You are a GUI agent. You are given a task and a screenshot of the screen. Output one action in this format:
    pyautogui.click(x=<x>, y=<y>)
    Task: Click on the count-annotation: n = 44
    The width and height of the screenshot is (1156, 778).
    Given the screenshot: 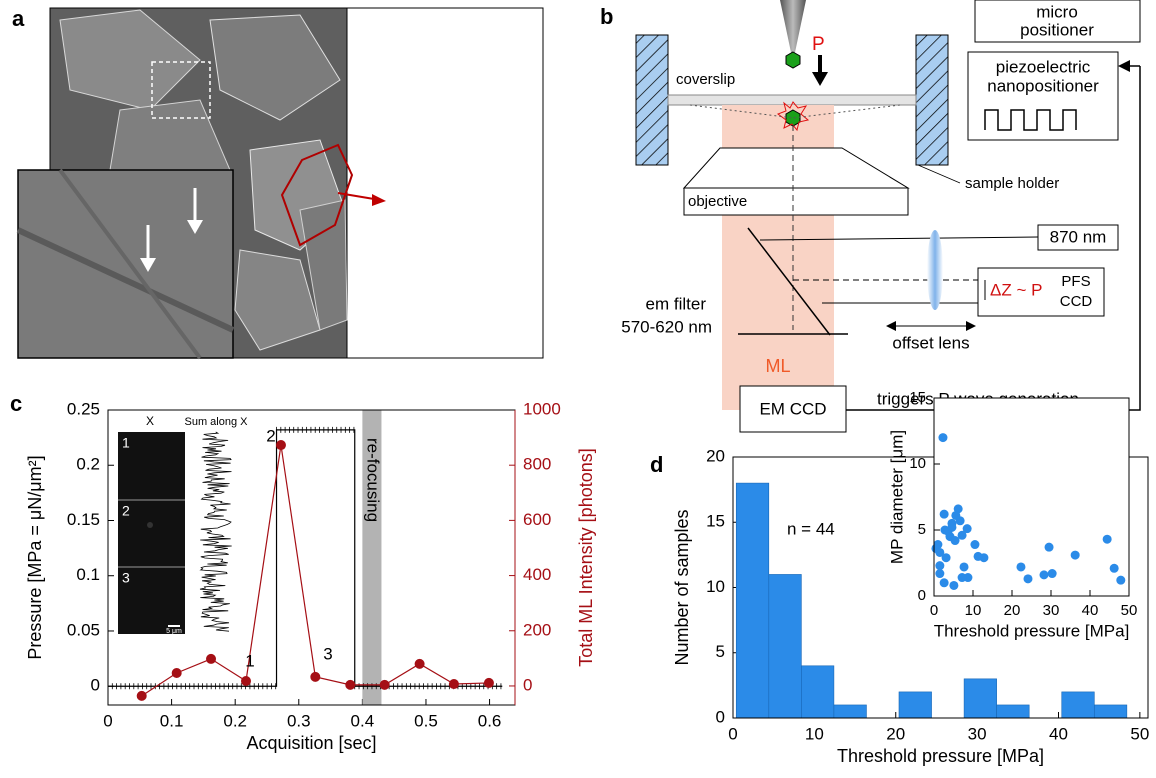 What is the action you would take?
    pyautogui.click(x=811, y=528)
    